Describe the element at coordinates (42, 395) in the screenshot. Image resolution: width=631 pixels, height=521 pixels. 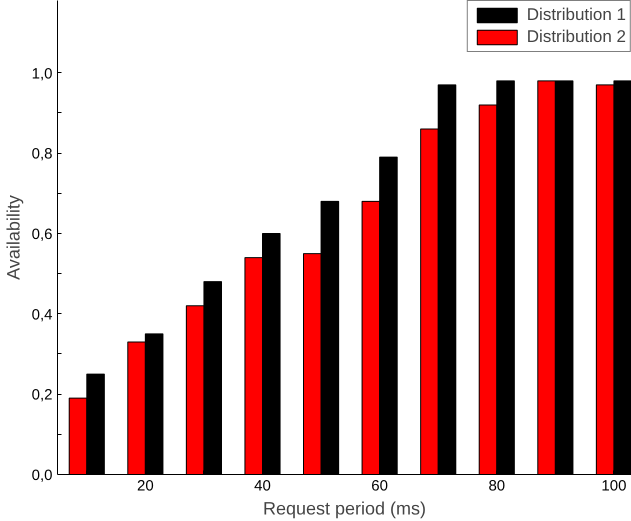
I see `y-tick-label: 0,2` at that location.